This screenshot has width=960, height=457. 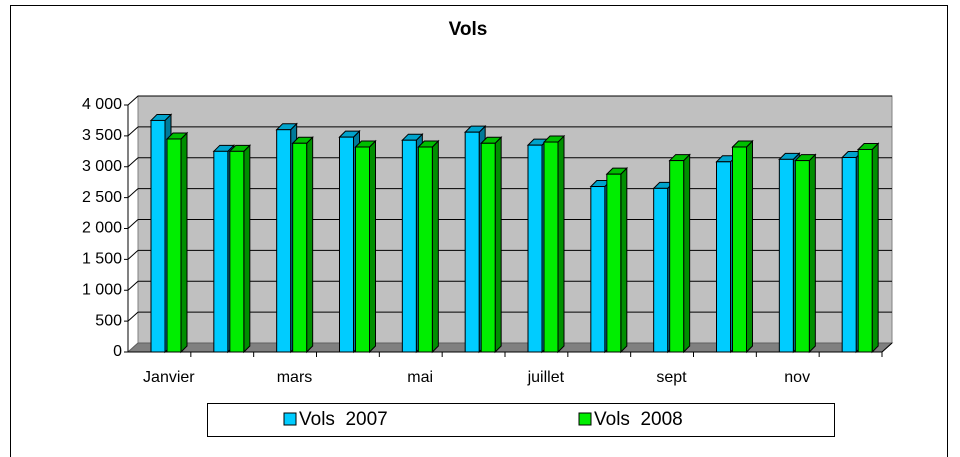 I want to click on chart-title: Vols, so click(x=468, y=29).